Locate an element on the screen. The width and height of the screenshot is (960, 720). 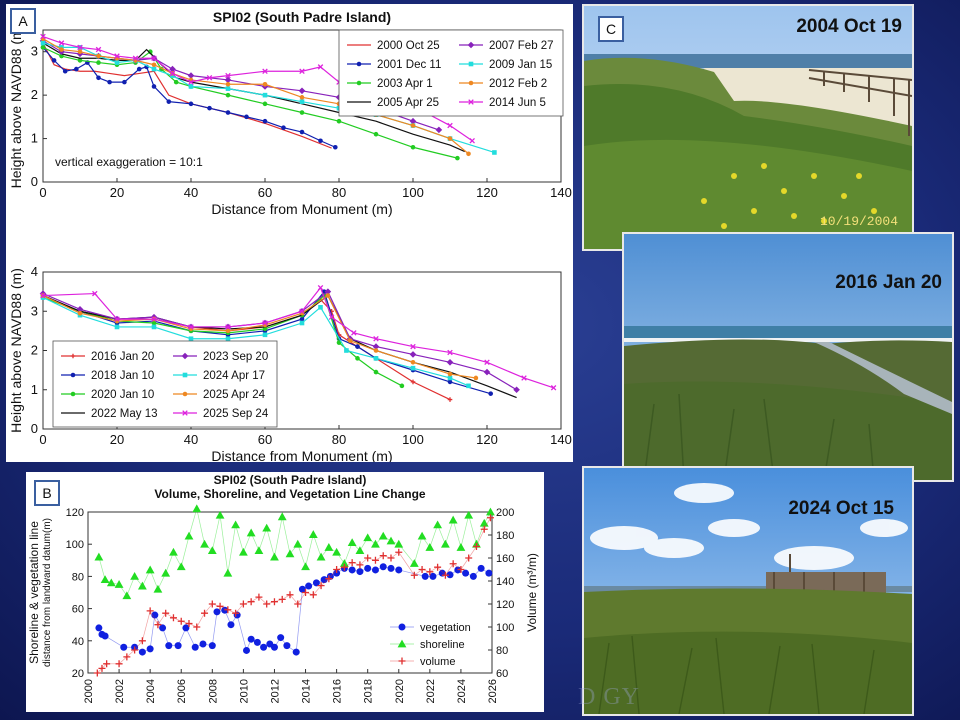
beach-photo-2024-image is located at coordinates (748, 591).